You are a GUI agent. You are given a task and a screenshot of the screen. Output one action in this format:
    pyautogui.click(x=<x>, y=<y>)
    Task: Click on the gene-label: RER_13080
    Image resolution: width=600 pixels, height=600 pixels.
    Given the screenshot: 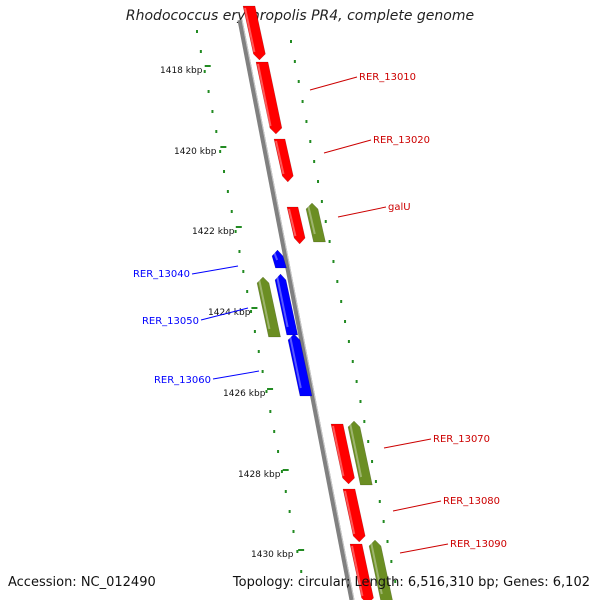 What is the action you would take?
    pyautogui.click(x=471, y=501)
    